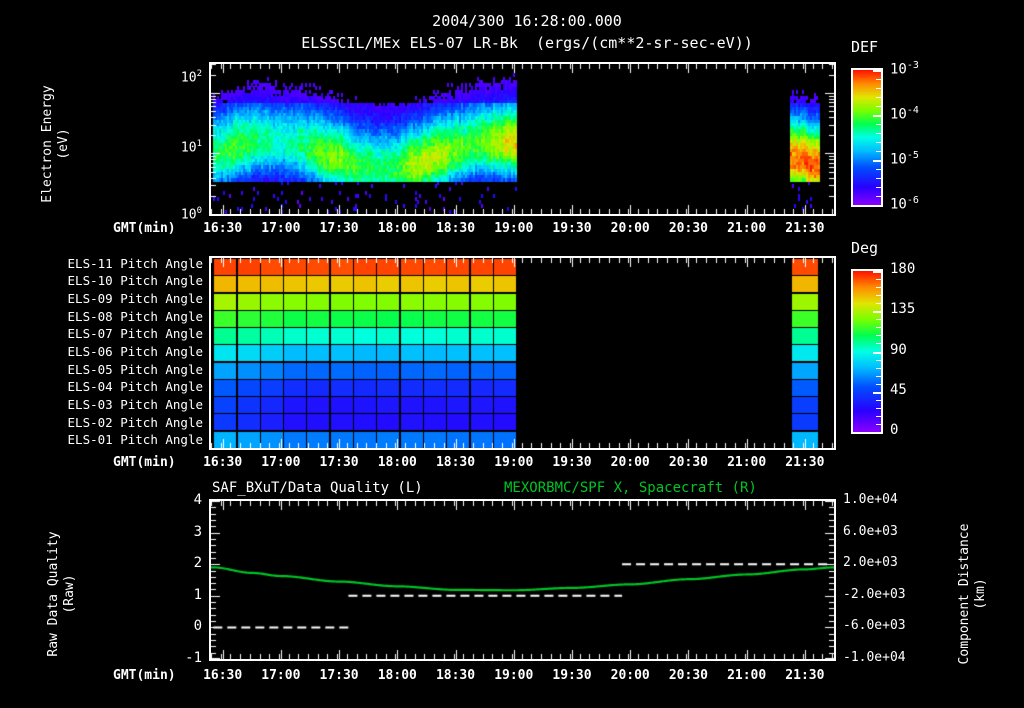  I want to click on def-colorbar-title: DEF, so click(865, 47).